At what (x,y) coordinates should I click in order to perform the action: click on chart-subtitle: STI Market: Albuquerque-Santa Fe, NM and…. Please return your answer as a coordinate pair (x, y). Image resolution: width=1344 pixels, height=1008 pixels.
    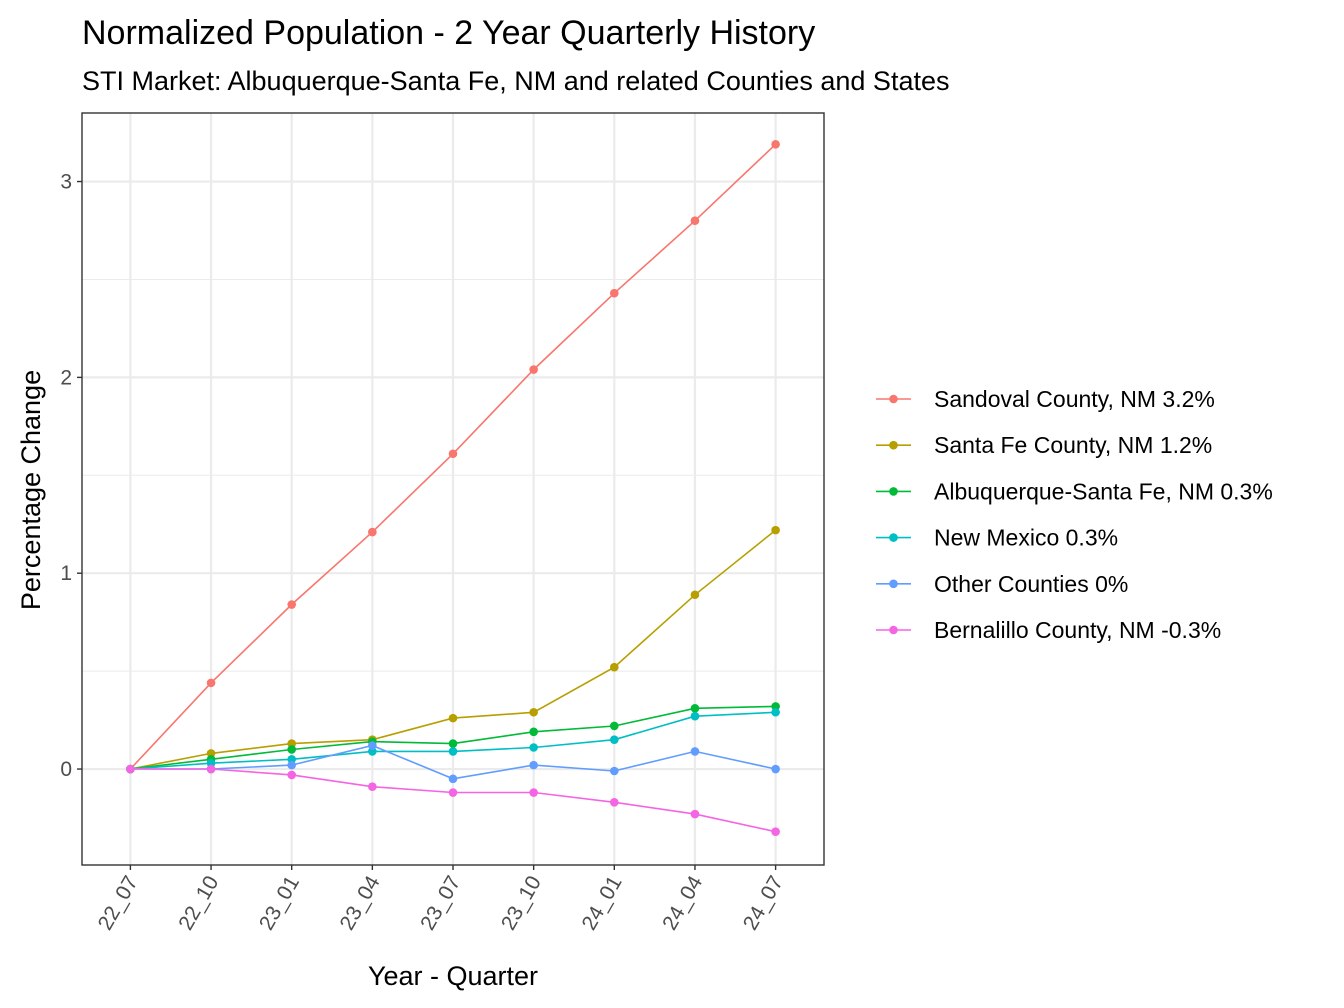
    Looking at the image, I should click on (515, 81).